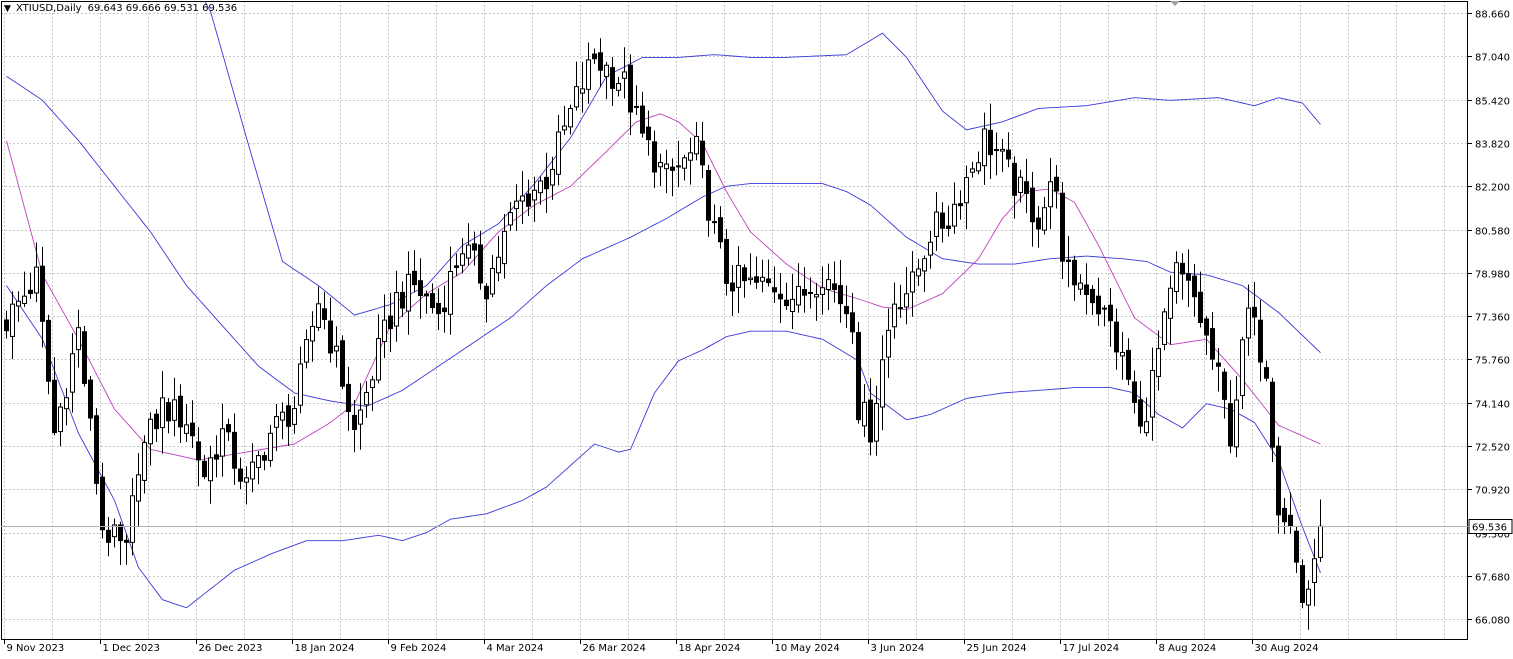  Describe the element at coordinates (126, 8) in the screenshot. I see `chart-header: XTIUSD,Daily 69.643 69.666 69.531 69.536` at that location.